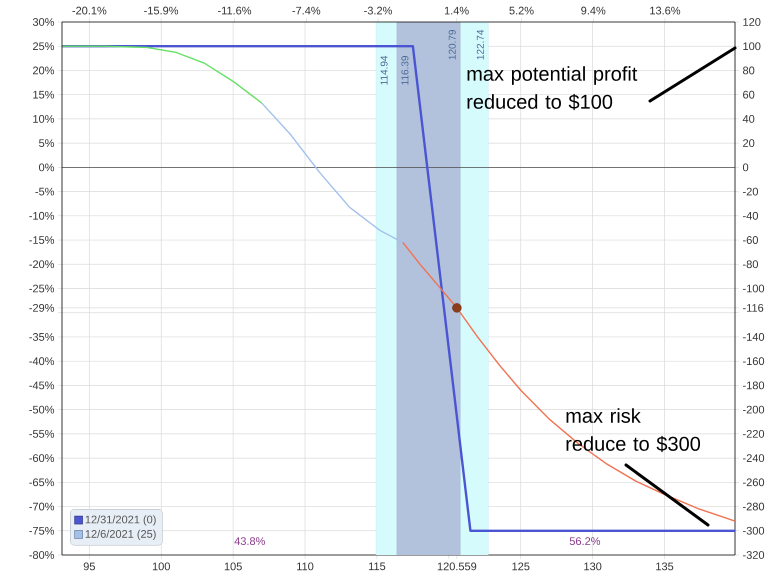 The height and width of the screenshot is (577, 768). Describe the element at coordinates (41, 288) in the screenshot. I see `y-tick-label: -25%` at that location.